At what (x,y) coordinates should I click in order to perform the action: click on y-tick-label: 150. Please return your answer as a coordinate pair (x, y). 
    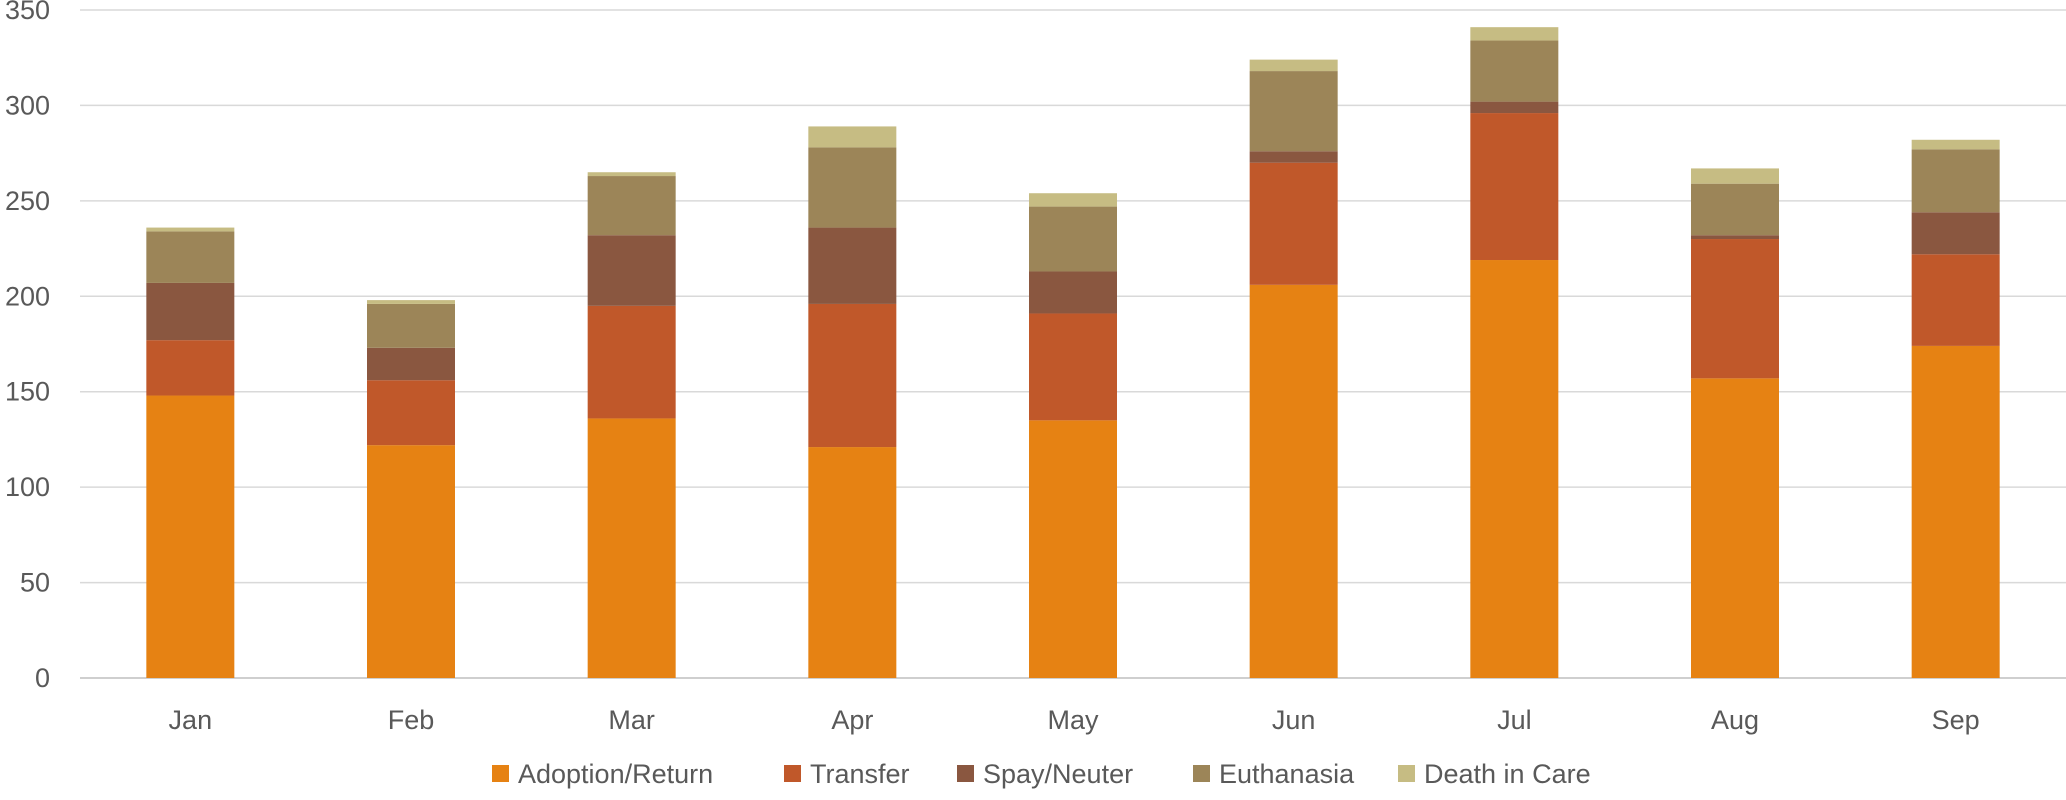
    Looking at the image, I should click on (27, 392).